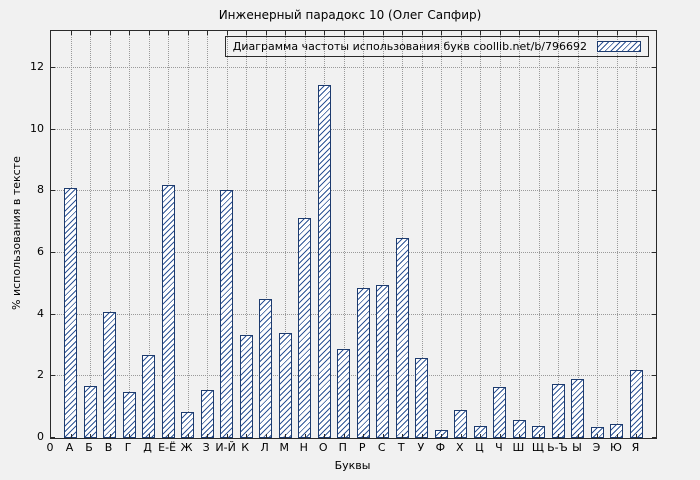 The width and height of the screenshot is (700, 480). What do you see at coordinates (40, 251) in the screenshot?
I see `y-tick-label: 6` at bounding box center [40, 251].